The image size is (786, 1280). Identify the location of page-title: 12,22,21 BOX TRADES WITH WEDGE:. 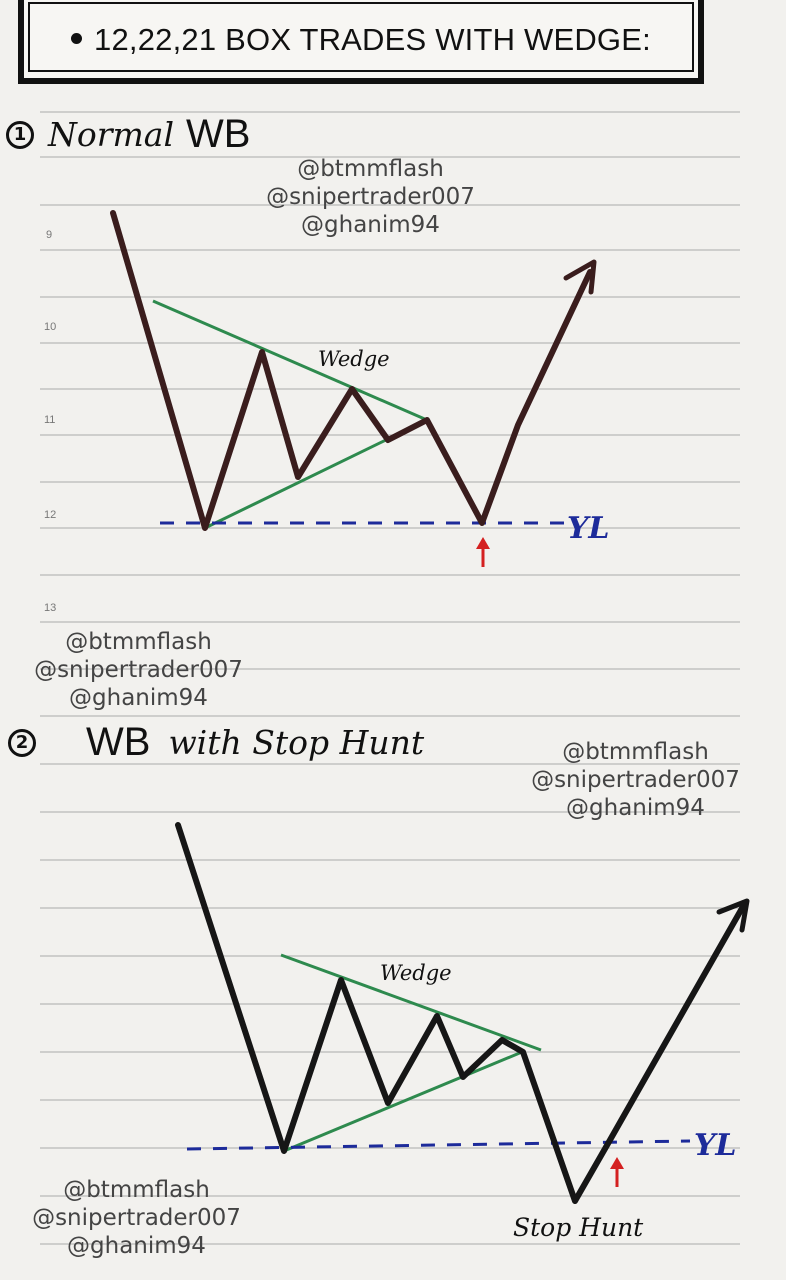
(361, 40).